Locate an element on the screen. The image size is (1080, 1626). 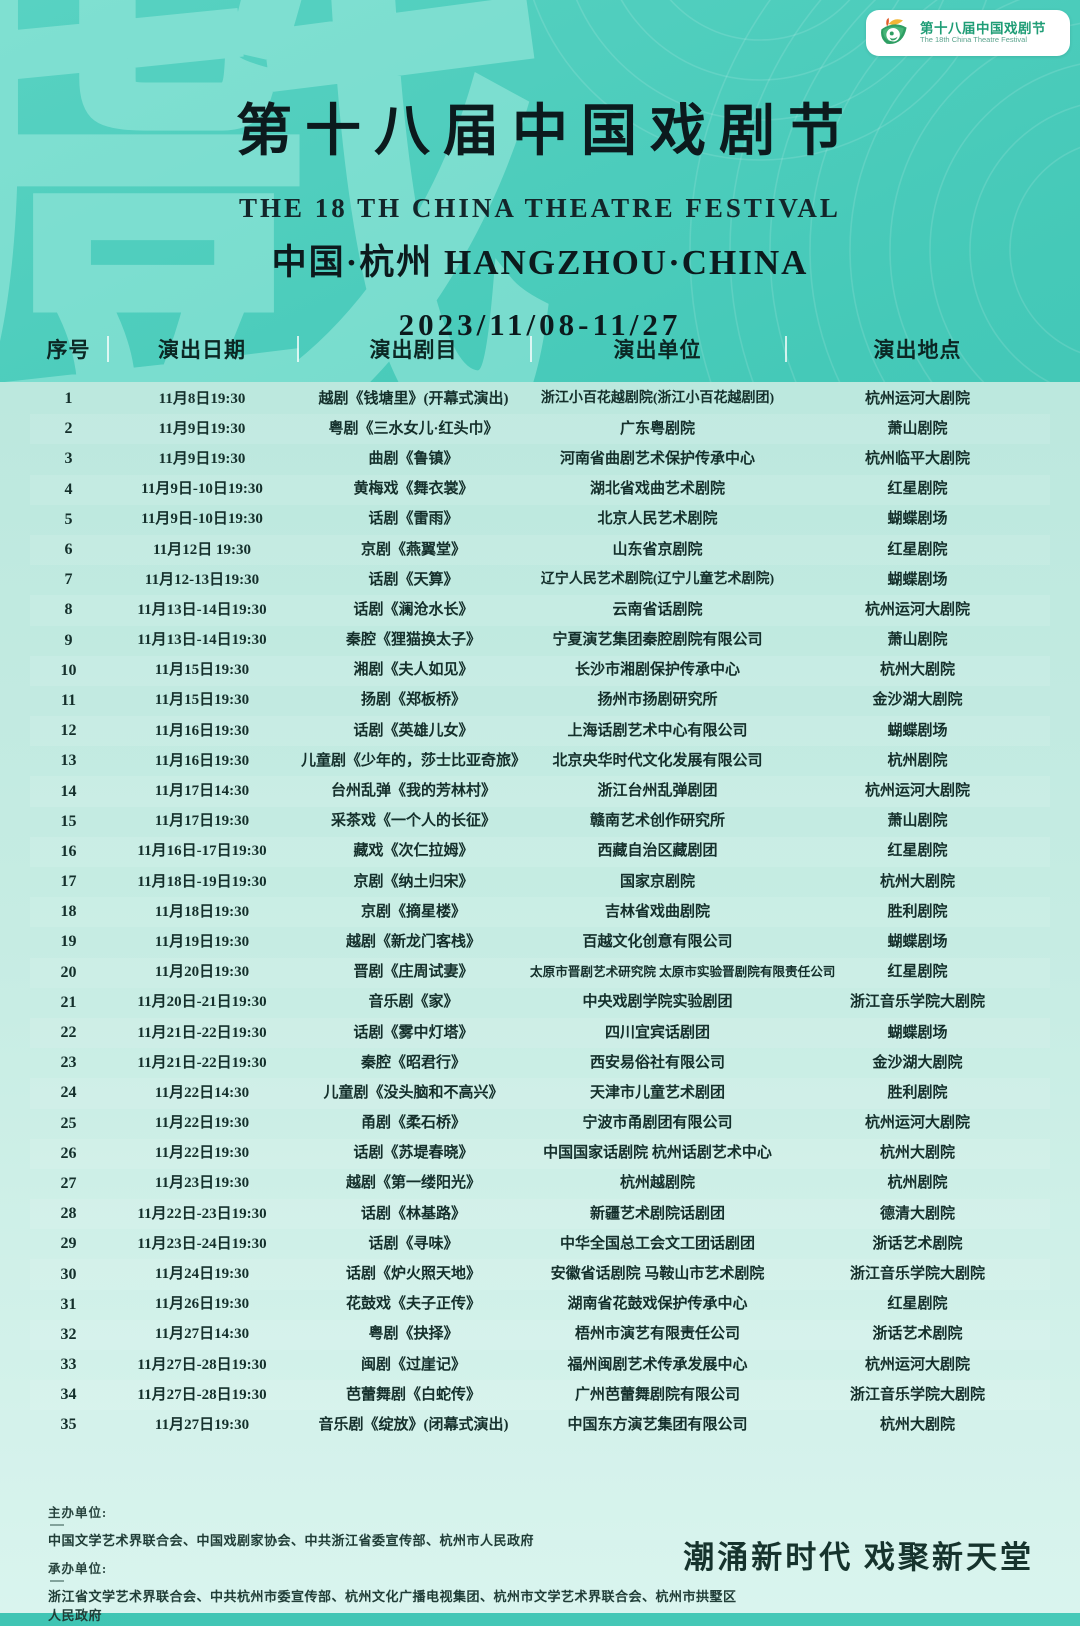
row-no: 22 is located at coordinates (68, 1033).